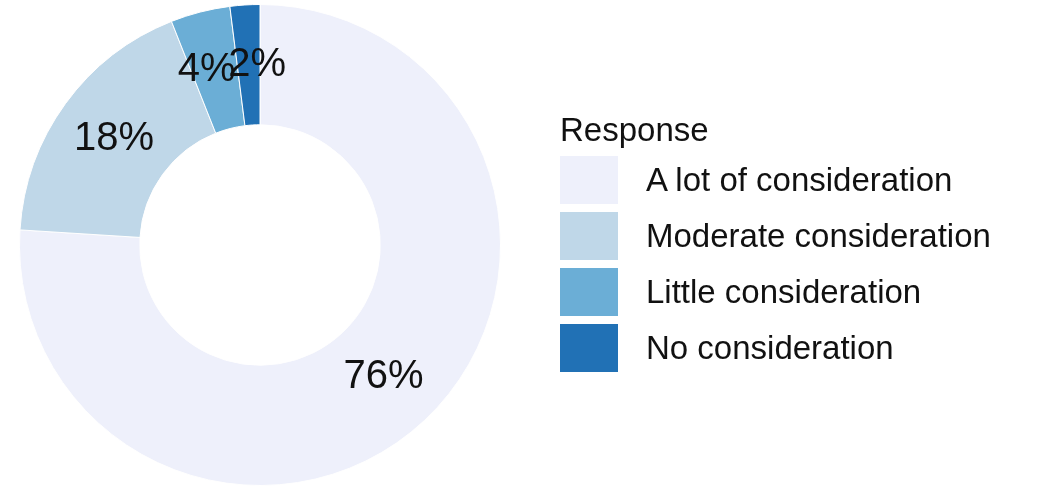 The height and width of the screenshot is (490, 1064). What do you see at coordinates (799, 180) in the screenshot?
I see `legend-label: A lot of consideration` at bounding box center [799, 180].